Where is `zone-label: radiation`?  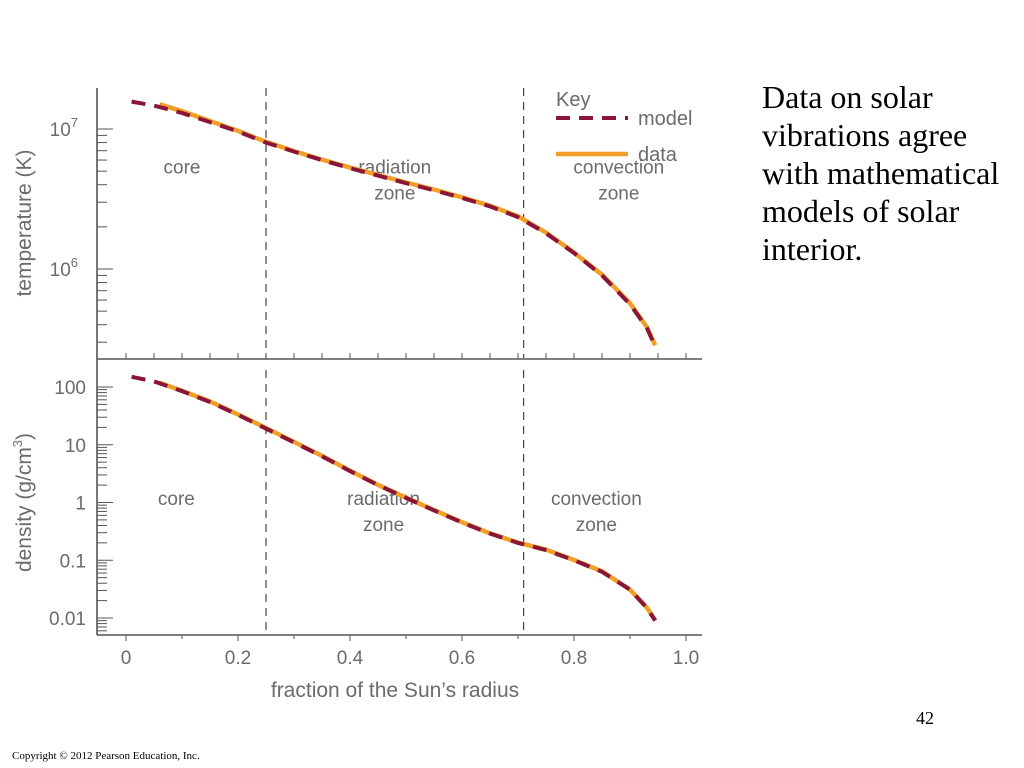
zone-label: radiation is located at coordinates (394, 168).